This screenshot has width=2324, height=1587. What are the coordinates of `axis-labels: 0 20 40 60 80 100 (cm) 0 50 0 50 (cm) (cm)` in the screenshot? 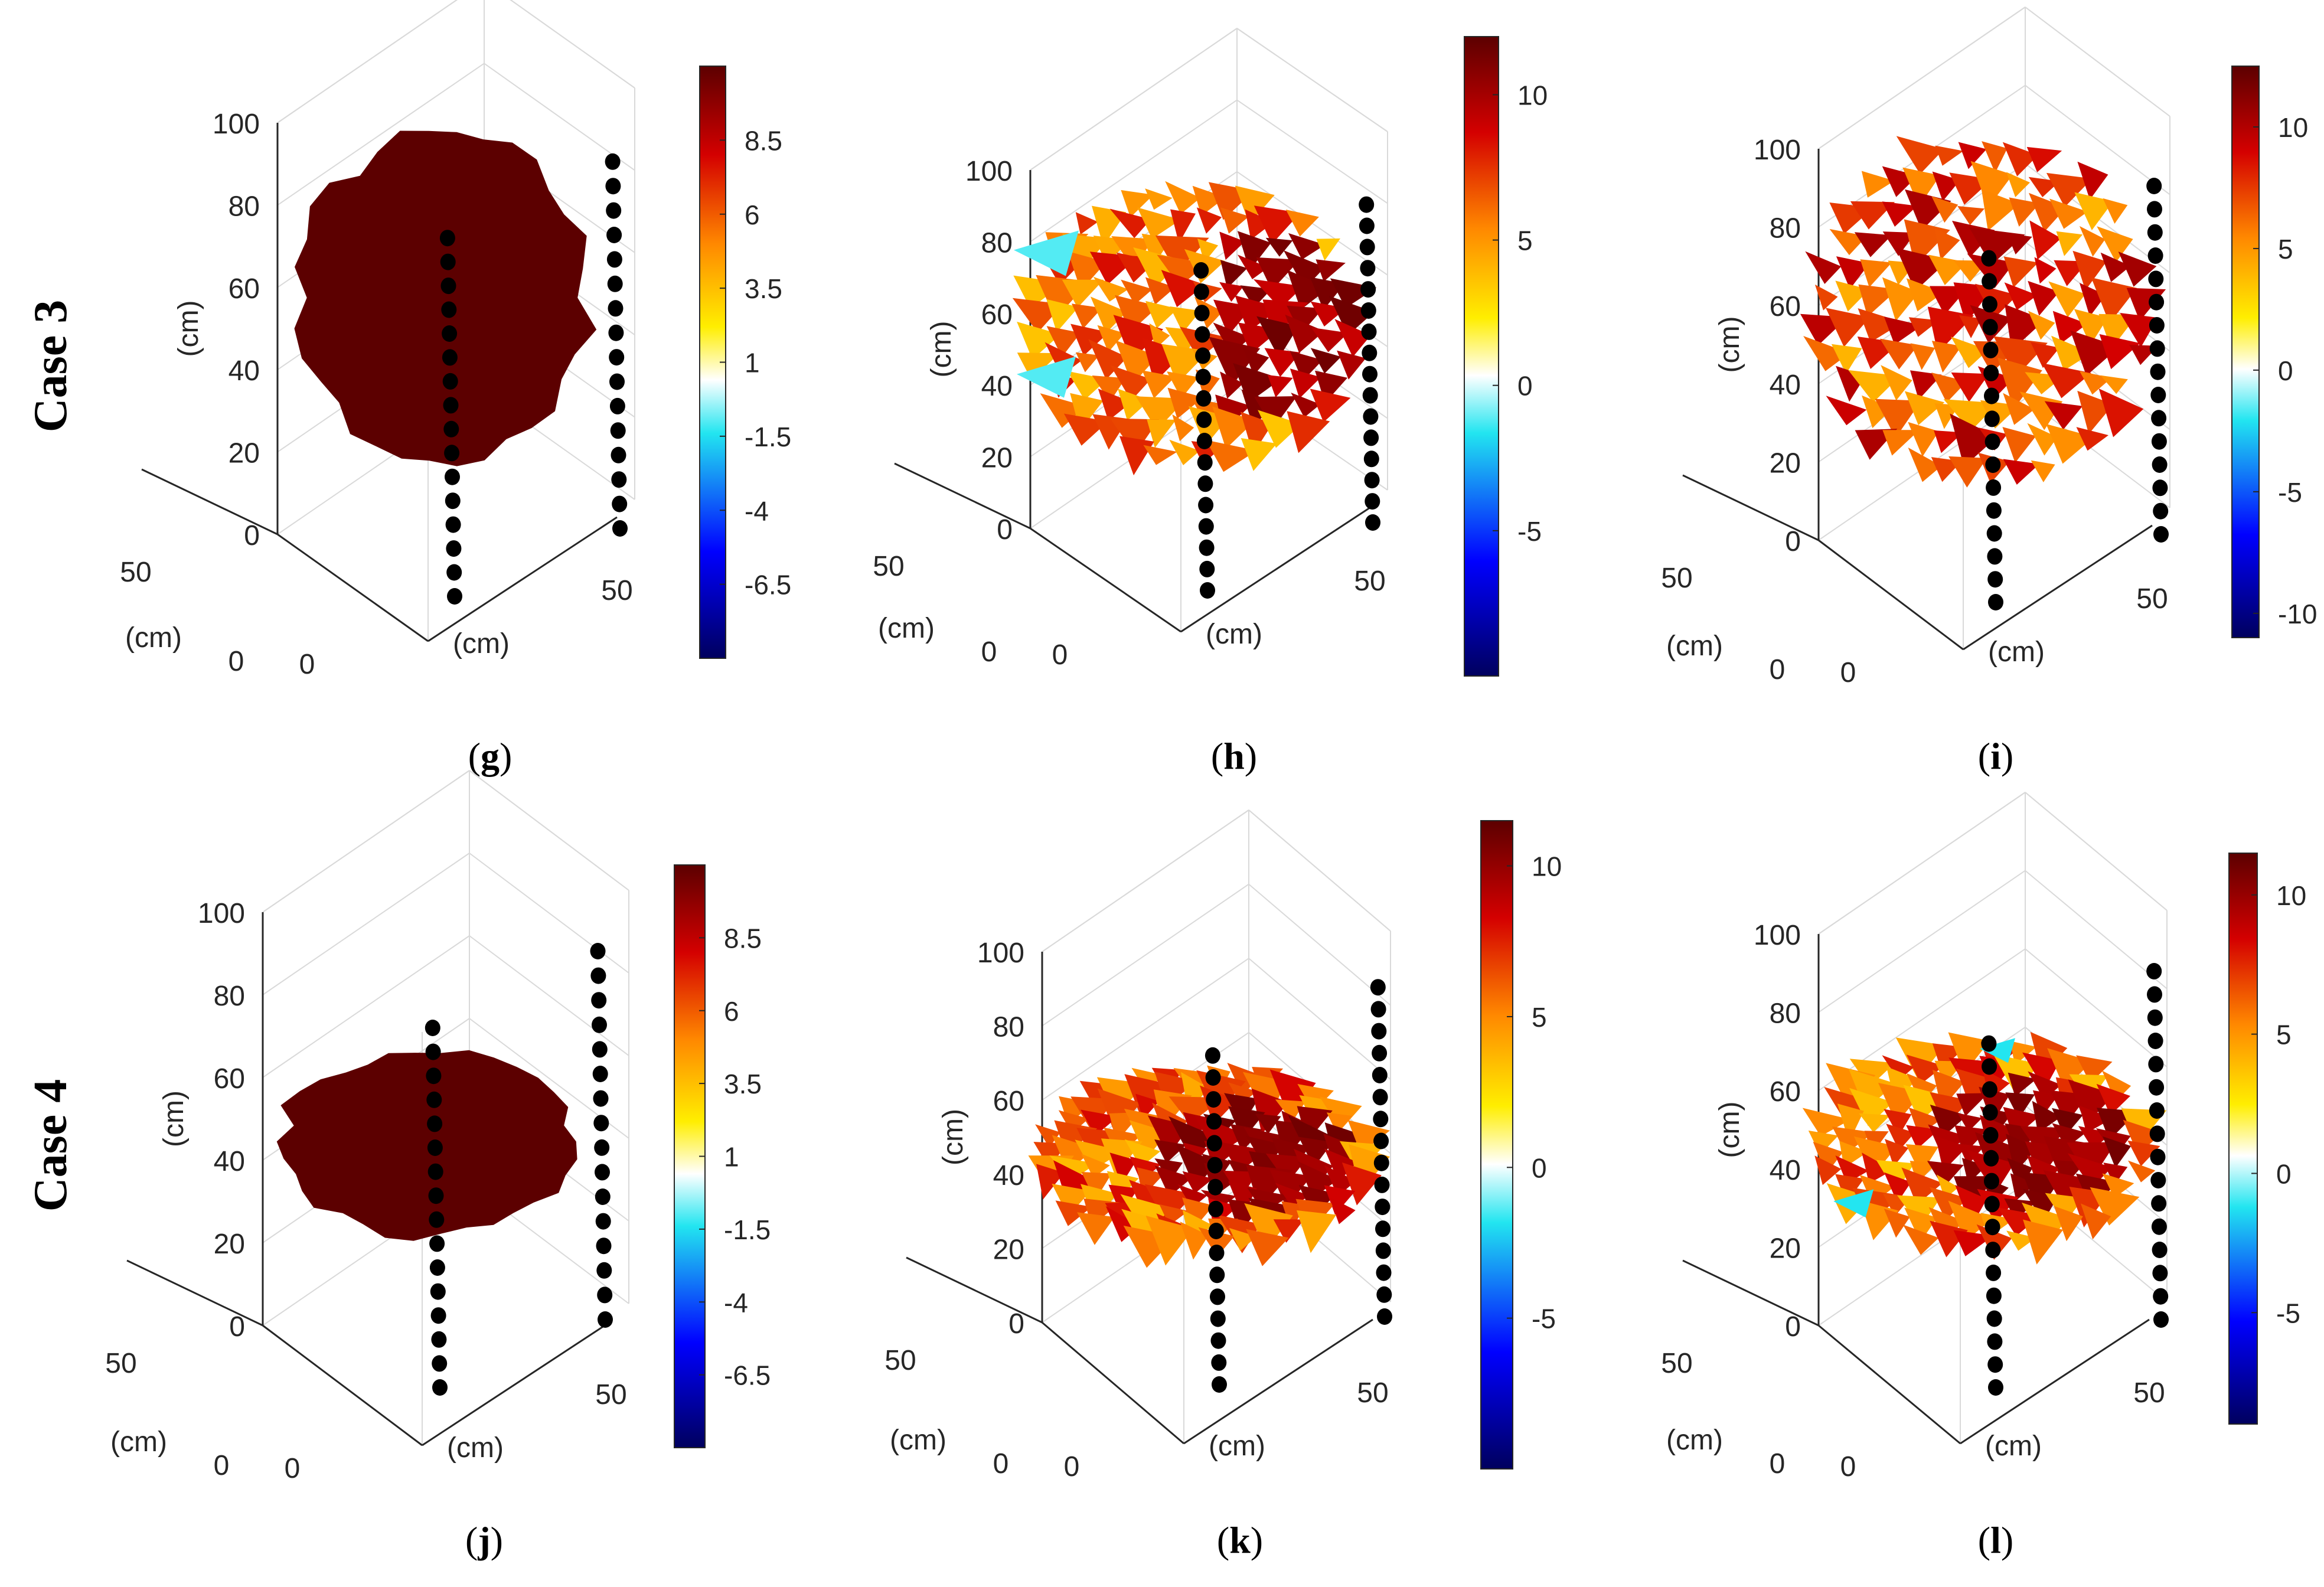 It's located at (1915, 411).